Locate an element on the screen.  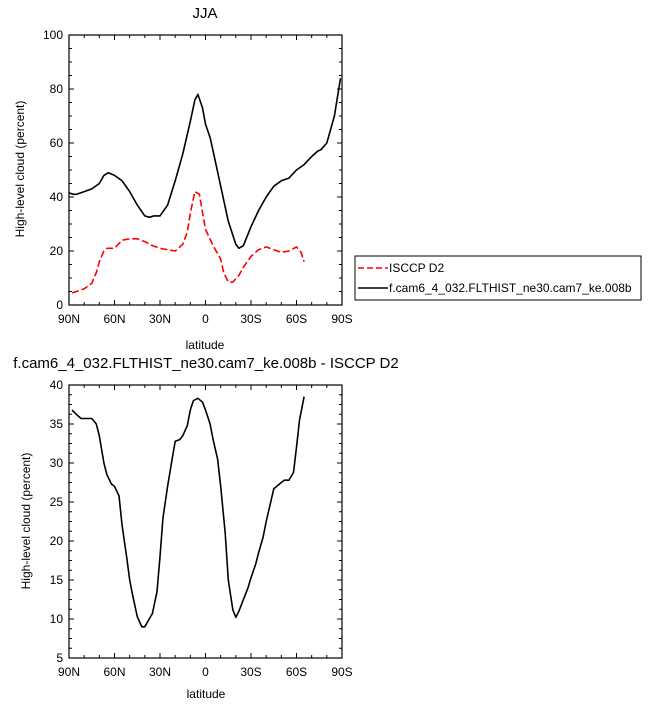
chart-top-x-tick-label: 0 is located at coordinates (205, 319).